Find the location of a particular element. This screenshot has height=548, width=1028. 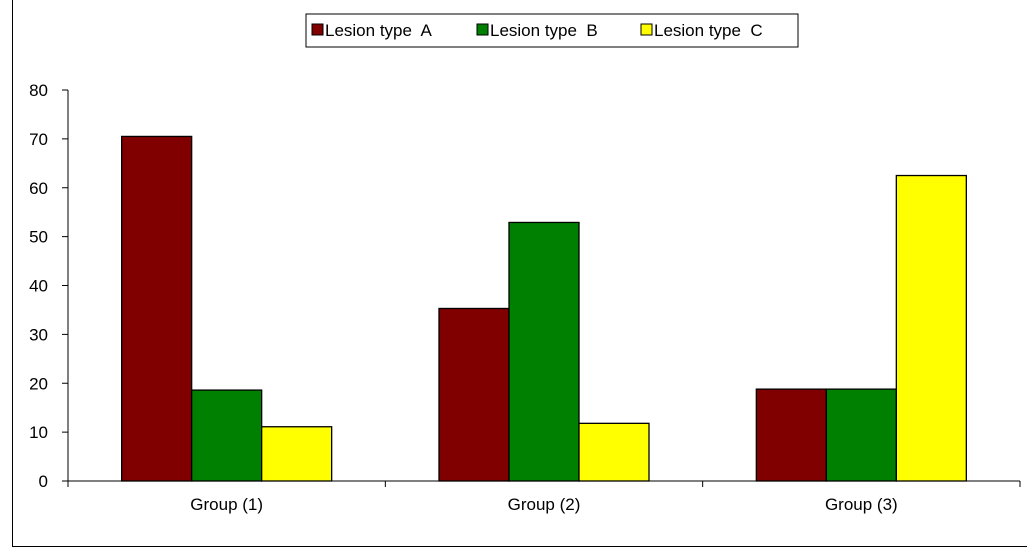

x-tick-label-group-1: Group (1) is located at coordinates (226, 504).